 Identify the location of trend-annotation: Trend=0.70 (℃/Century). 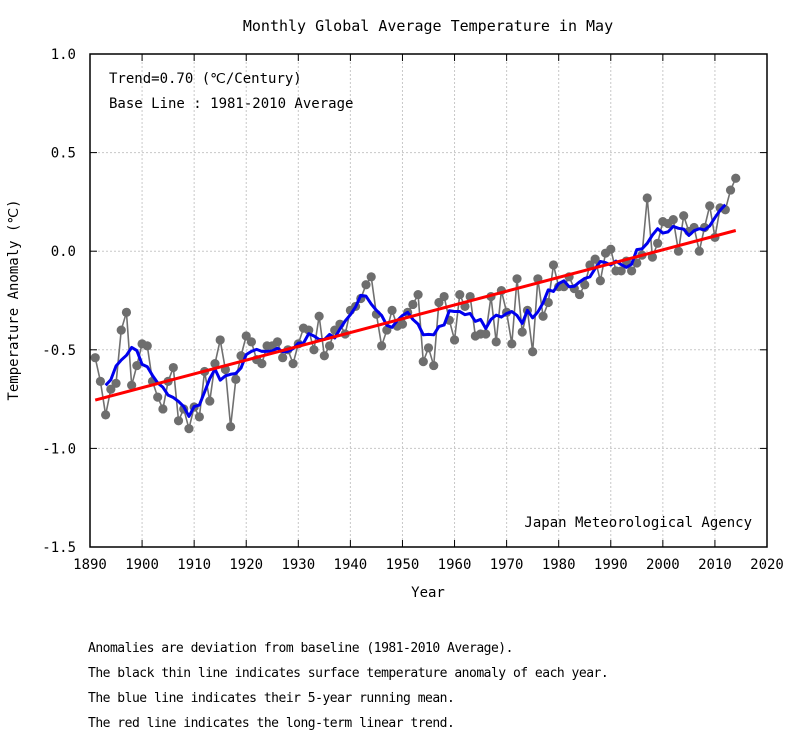
(205, 79).